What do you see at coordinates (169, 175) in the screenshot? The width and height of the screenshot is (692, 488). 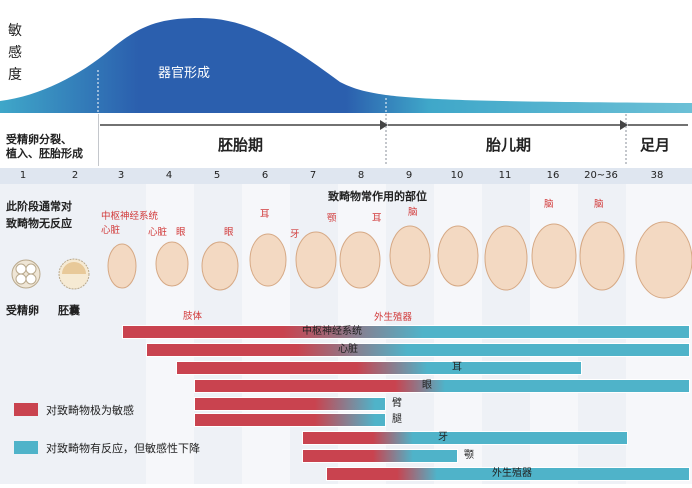 I see `week-label: 4` at bounding box center [169, 175].